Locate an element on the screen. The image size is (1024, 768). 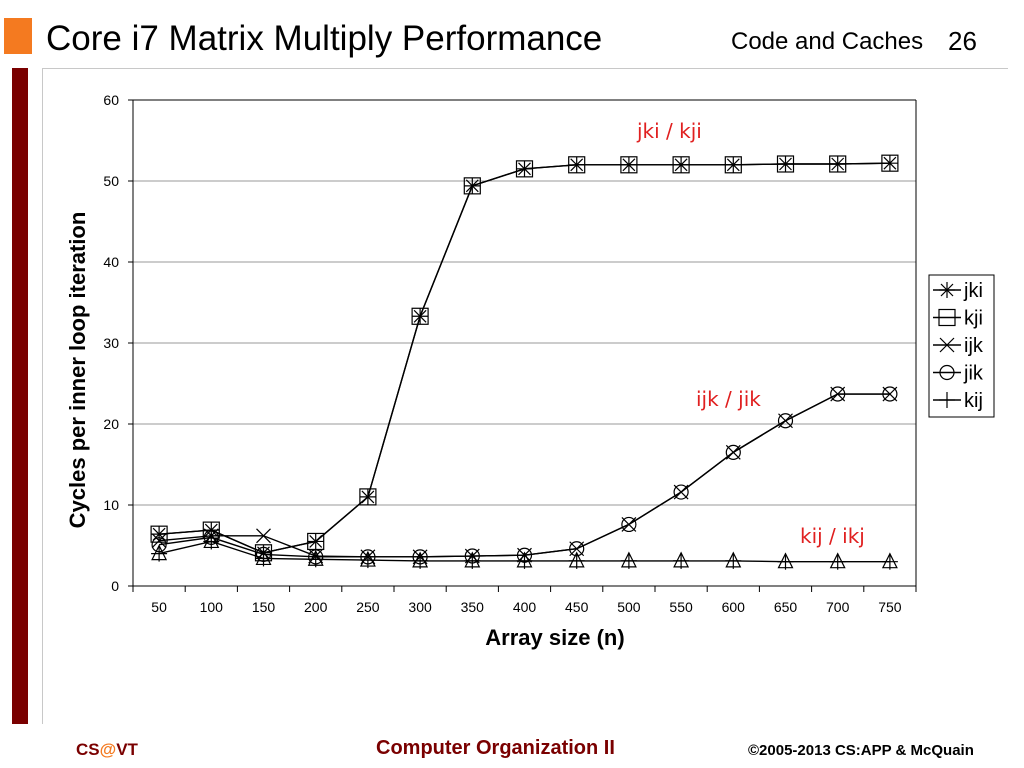
annotation-jki-kji: jki / kji is located at coordinates (669, 131).